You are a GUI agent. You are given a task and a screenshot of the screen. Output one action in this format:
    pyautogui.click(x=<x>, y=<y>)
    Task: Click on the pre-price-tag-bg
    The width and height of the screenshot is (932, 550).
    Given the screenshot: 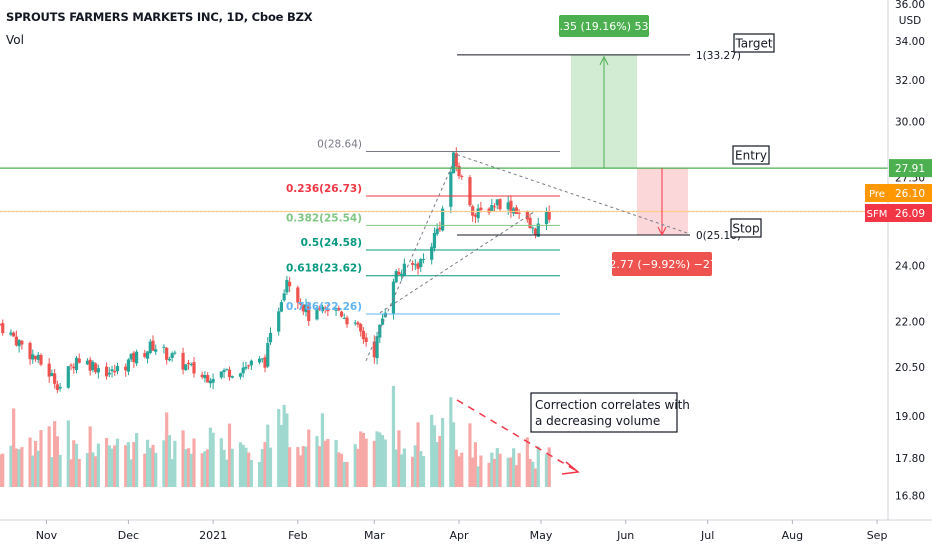 What is the action you would take?
    pyautogui.click(x=910, y=193)
    